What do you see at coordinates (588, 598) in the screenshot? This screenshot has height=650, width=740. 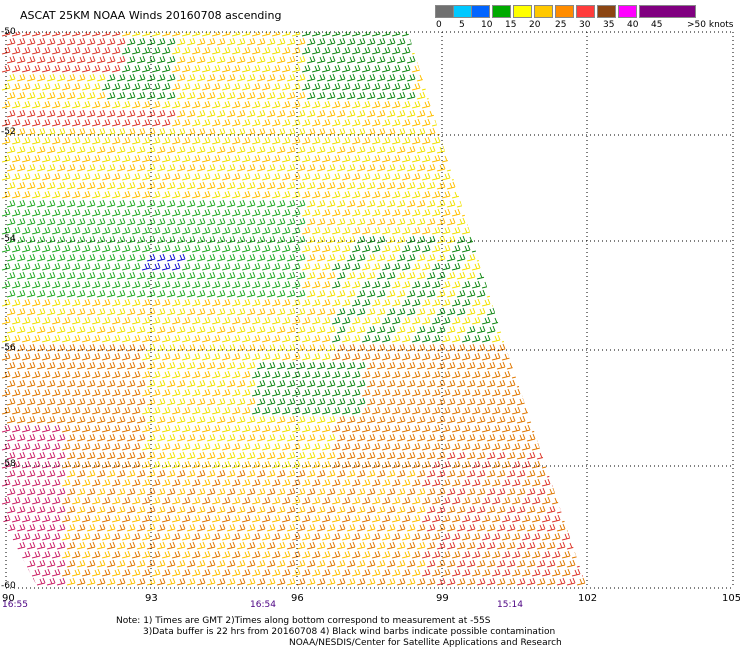 I see `lon-label-102: 102` at bounding box center [588, 598].